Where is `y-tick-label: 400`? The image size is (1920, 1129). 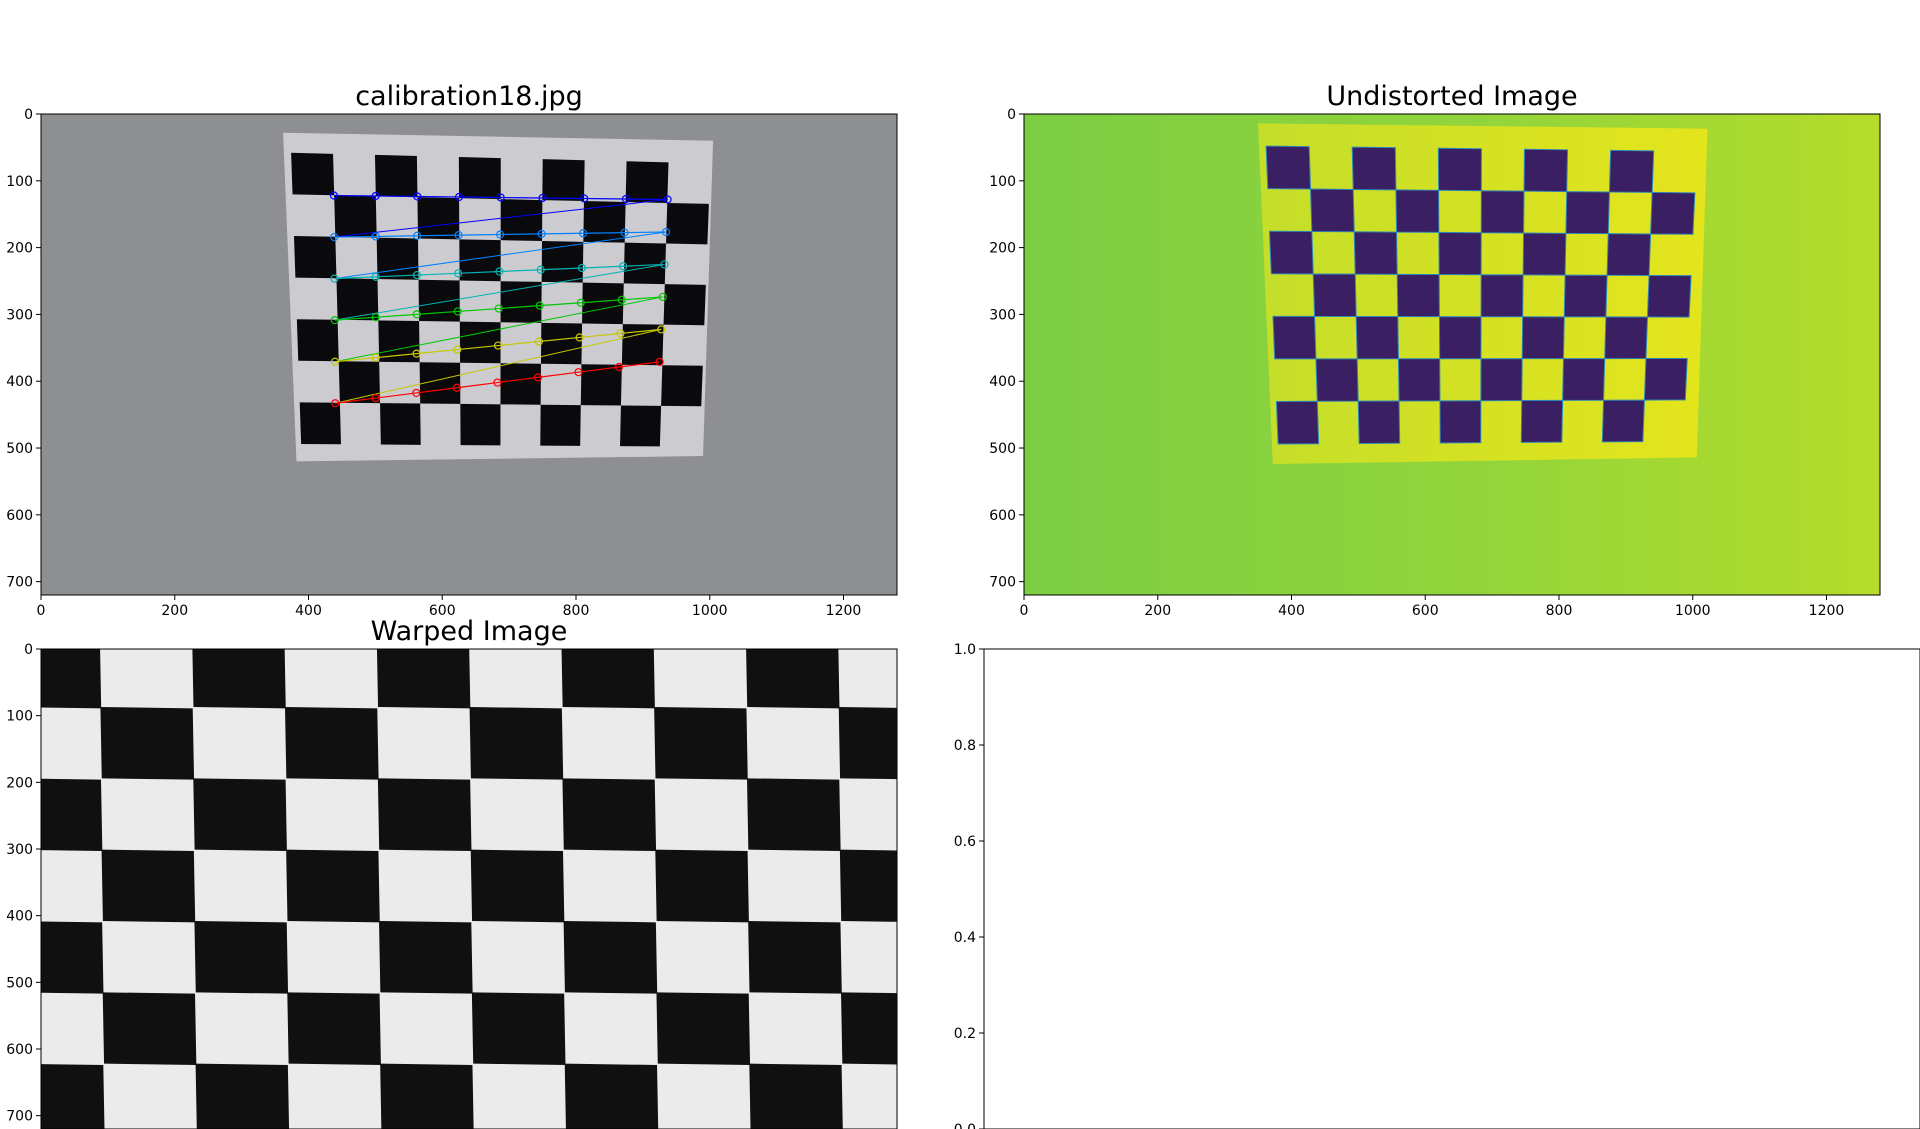
y-tick-label: 400 is located at coordinates (19, 382).